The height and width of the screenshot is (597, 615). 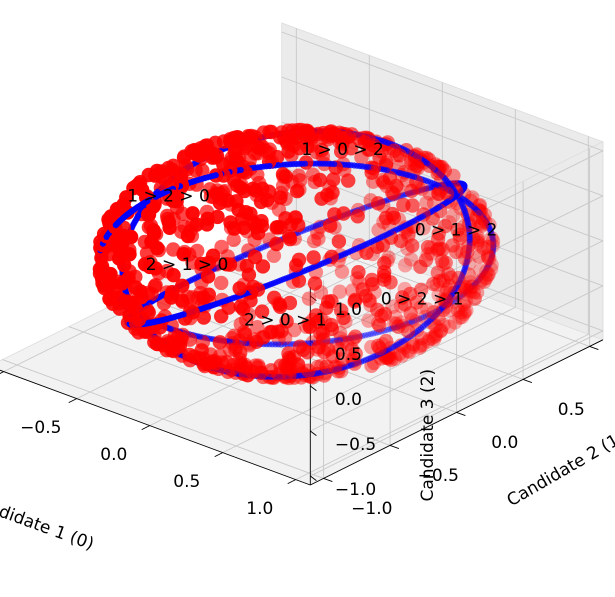 What do you see at coordinates (369, 380) in the screenshot?
I see `grid-x-floor` at bounding box center [369, 380].